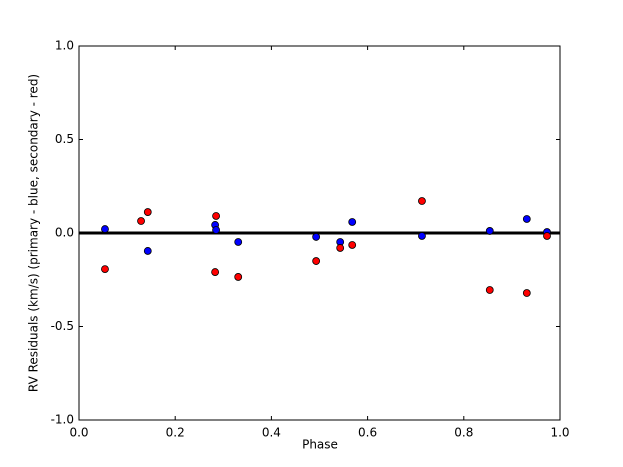 The height and width of the screenshot is (467, 623). What do you see at coordinates (62, 326) in the screenshot?
I see `y-tick-label: -0.5` at bounding box center [62, 326].